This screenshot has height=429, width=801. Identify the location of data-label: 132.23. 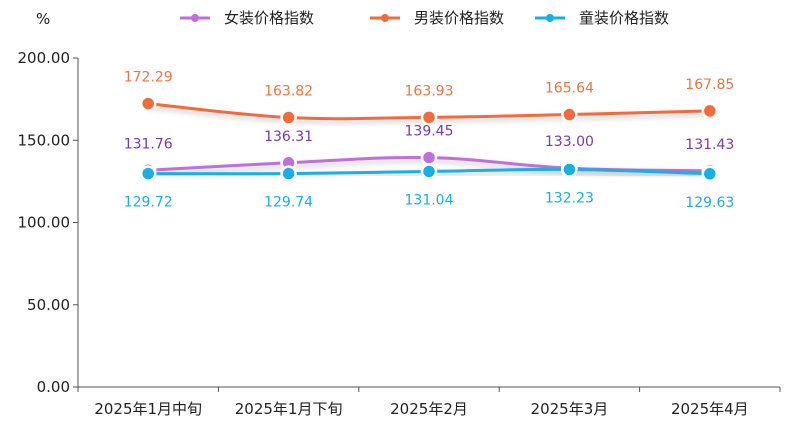
(569, 198).